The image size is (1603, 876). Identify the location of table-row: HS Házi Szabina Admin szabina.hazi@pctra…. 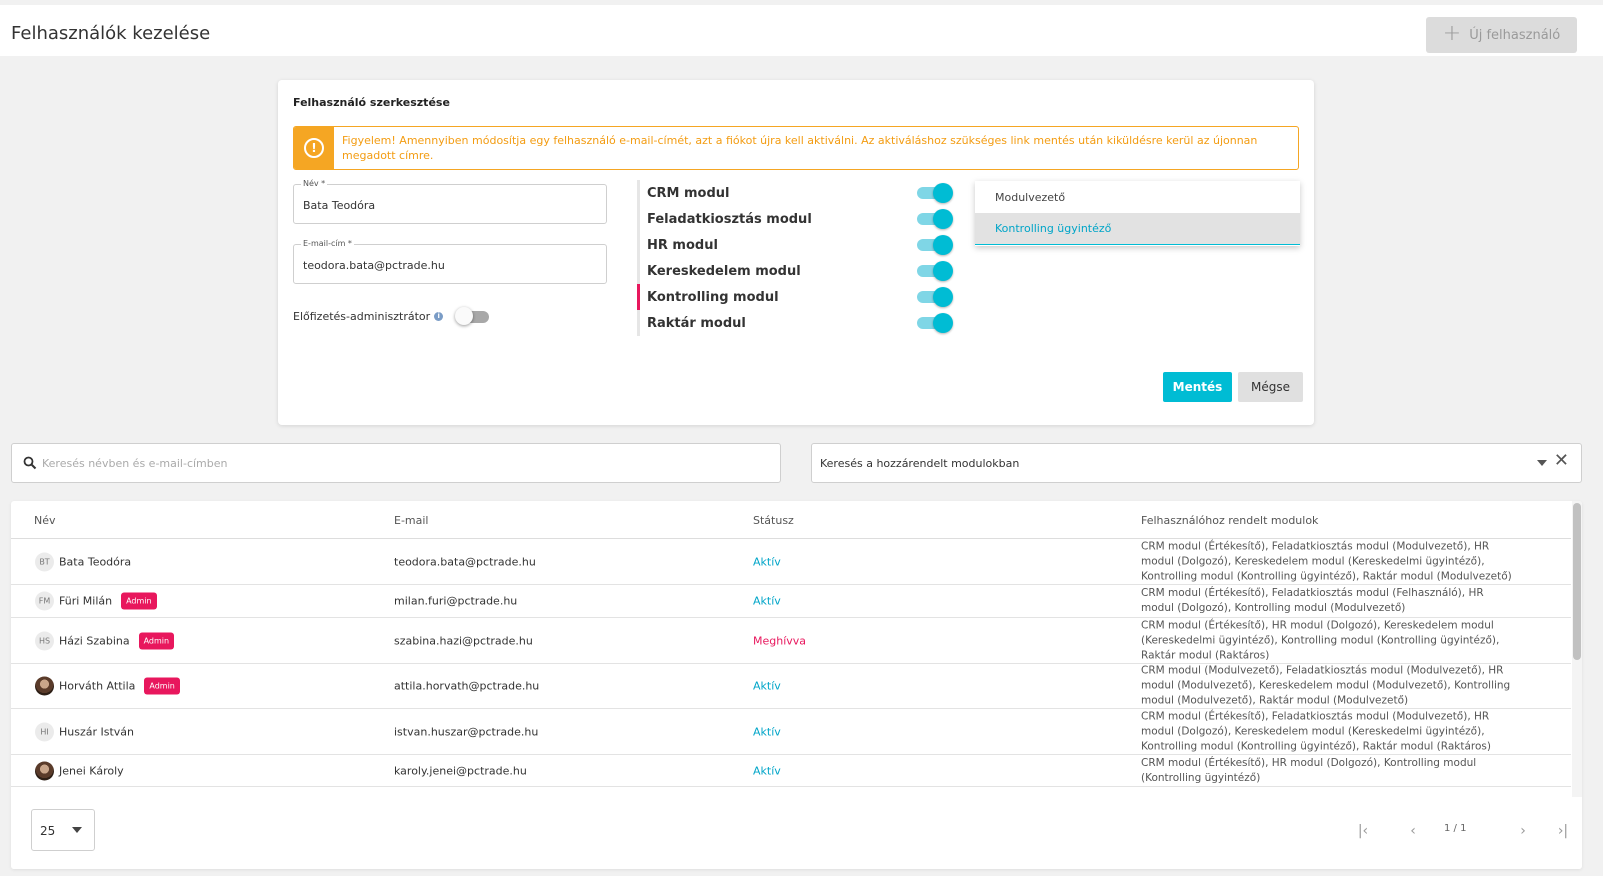
(791, 641).